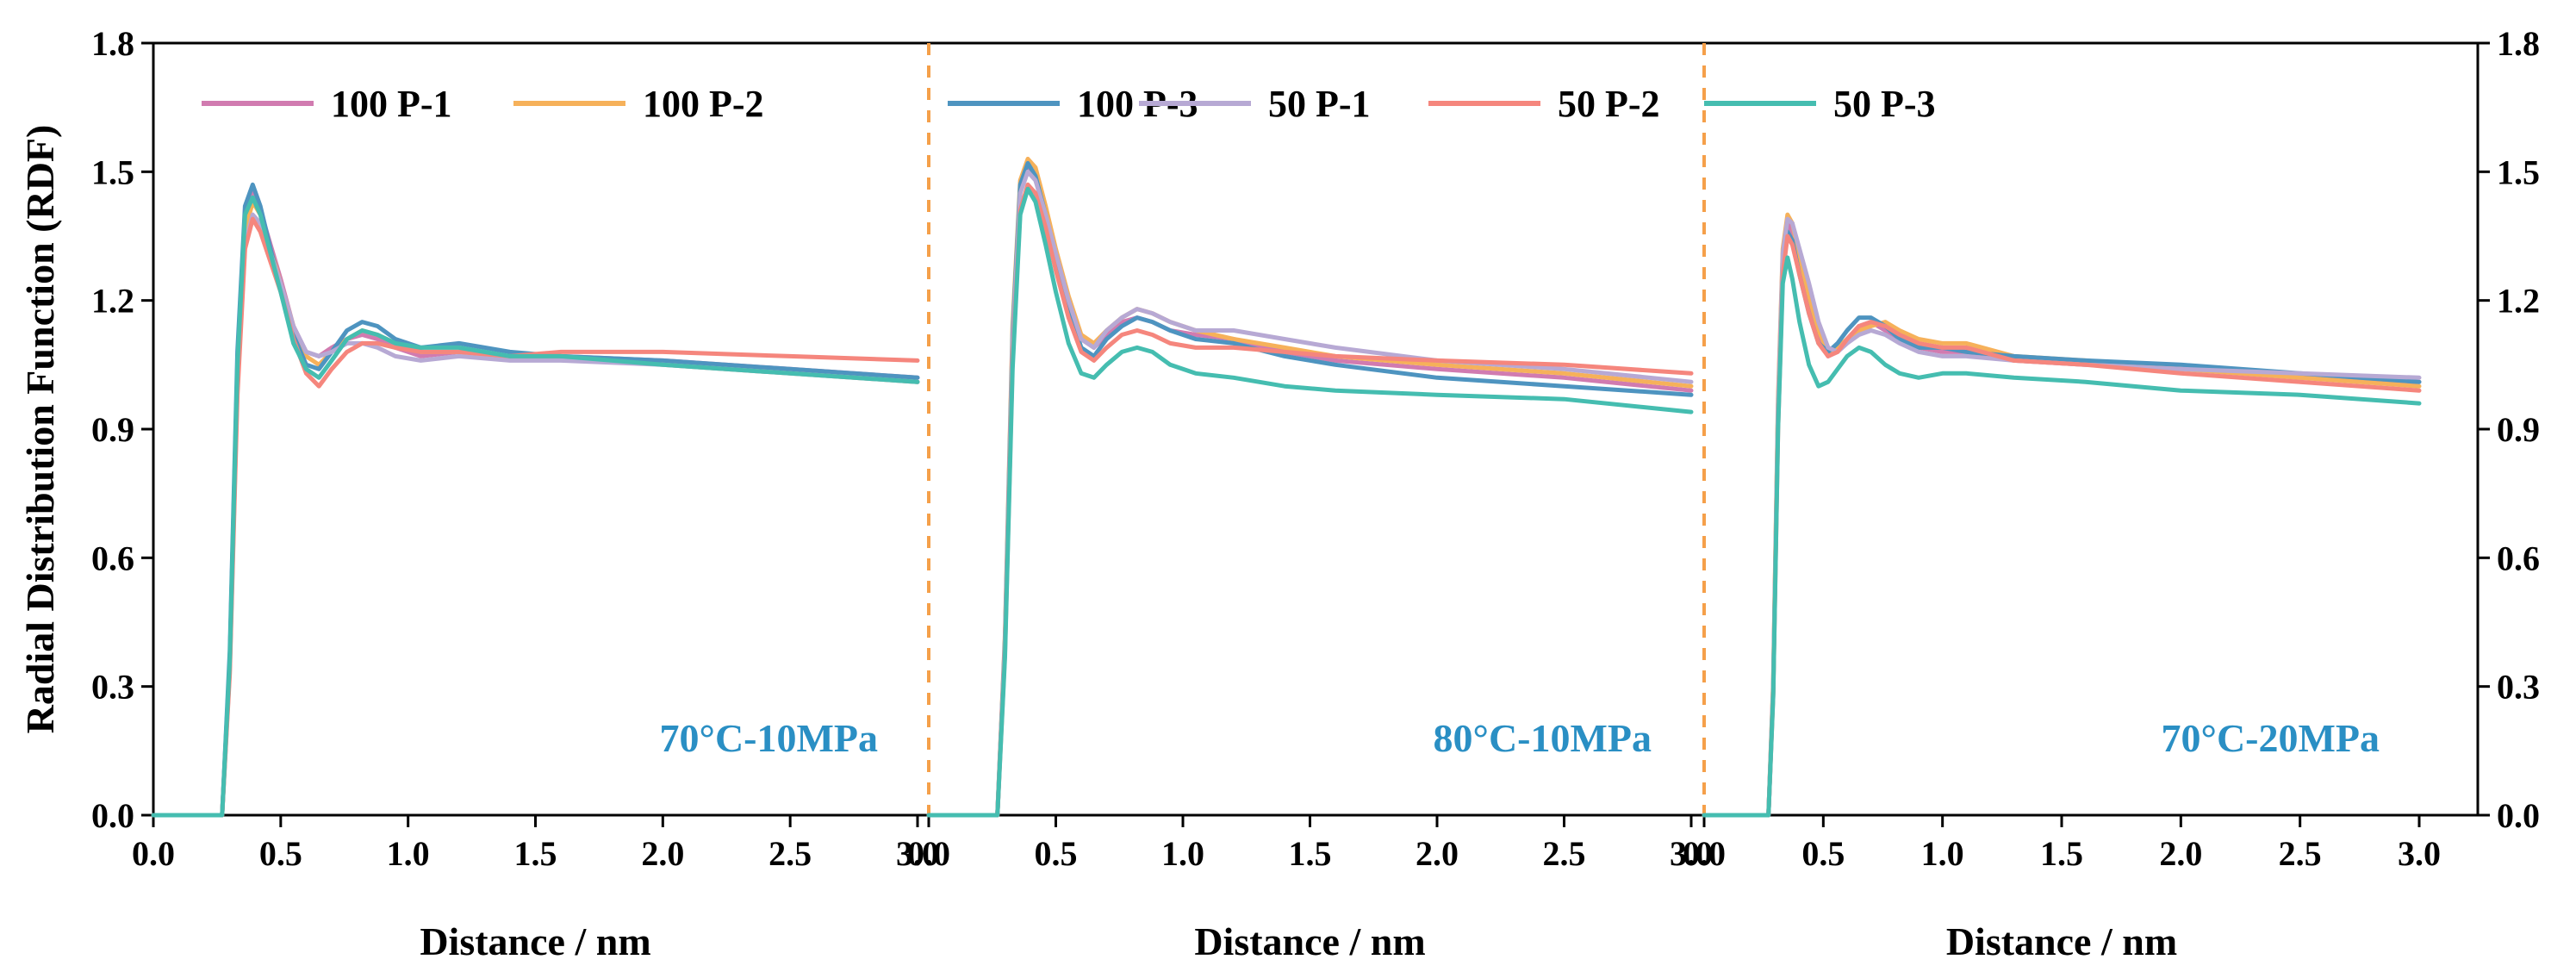  Describe the element at coordinates (113, 687) in the screenshot. I see `y-tick-label-left: 0.3` at that location.